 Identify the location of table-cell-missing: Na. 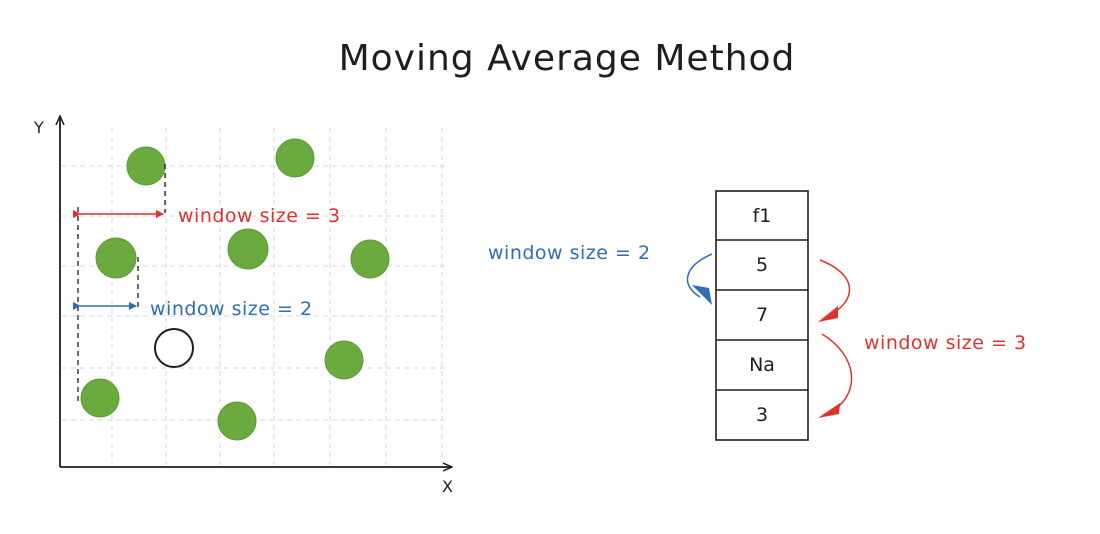
(762, 365).